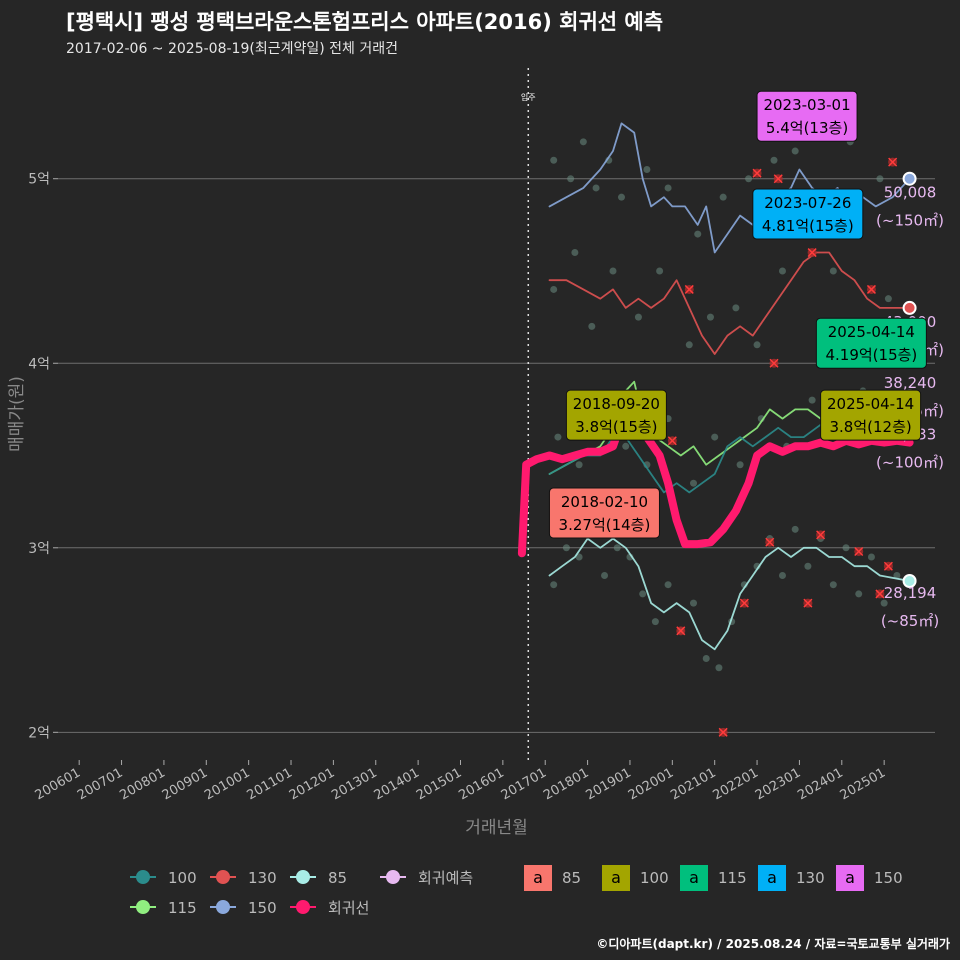  I want to click on x-tick-label: 201401, so click(397, 784).